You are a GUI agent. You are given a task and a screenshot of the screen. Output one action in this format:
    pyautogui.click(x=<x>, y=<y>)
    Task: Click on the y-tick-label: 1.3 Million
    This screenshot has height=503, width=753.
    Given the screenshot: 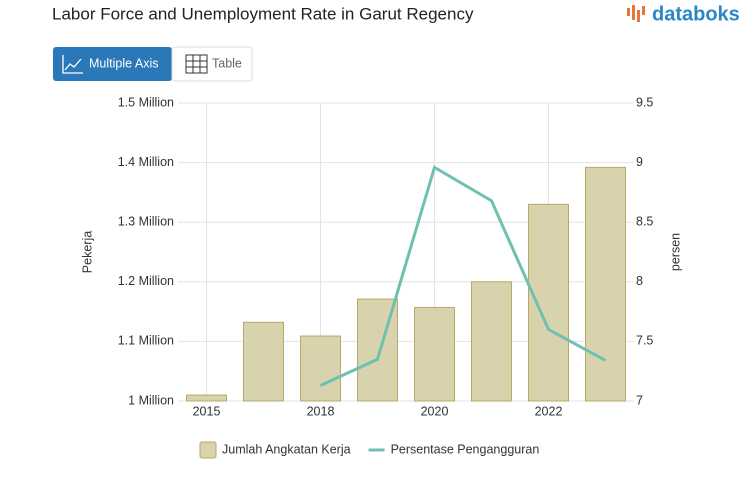 What is the action you would take?
    pyautogui.click(x=146, y=221)
    